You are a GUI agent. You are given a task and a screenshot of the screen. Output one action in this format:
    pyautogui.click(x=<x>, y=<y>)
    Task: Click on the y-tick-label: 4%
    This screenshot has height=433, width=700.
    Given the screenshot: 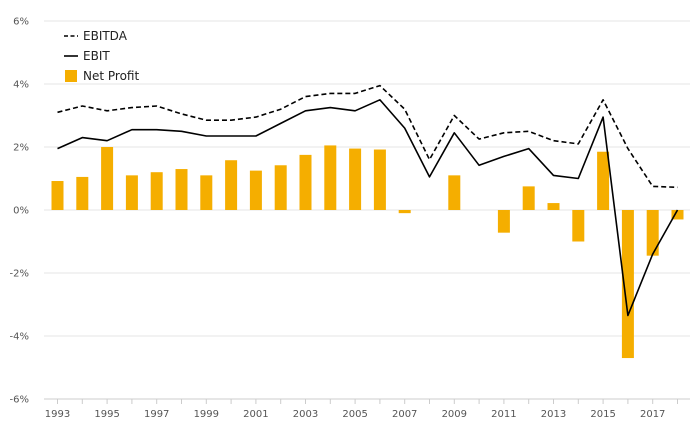 What is the action you would take?
    pyautogui.click(x=21, y=85)
    